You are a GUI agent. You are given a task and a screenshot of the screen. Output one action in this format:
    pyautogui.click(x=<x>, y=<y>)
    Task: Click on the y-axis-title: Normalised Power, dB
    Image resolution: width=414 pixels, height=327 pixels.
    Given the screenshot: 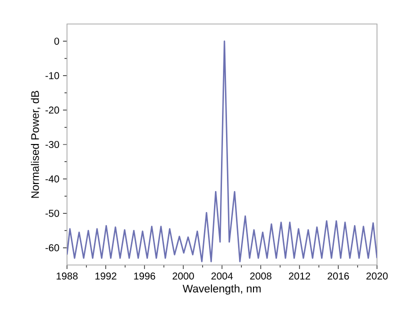 What is the action you would take?
    pyautogui.click(x=35, y=144)
    